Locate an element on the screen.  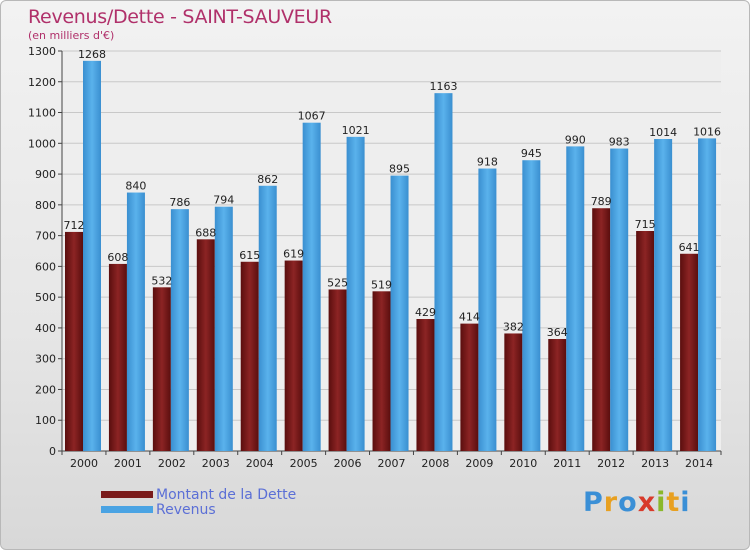
data-label-dette: 414 is located at coordinates (469, 317).